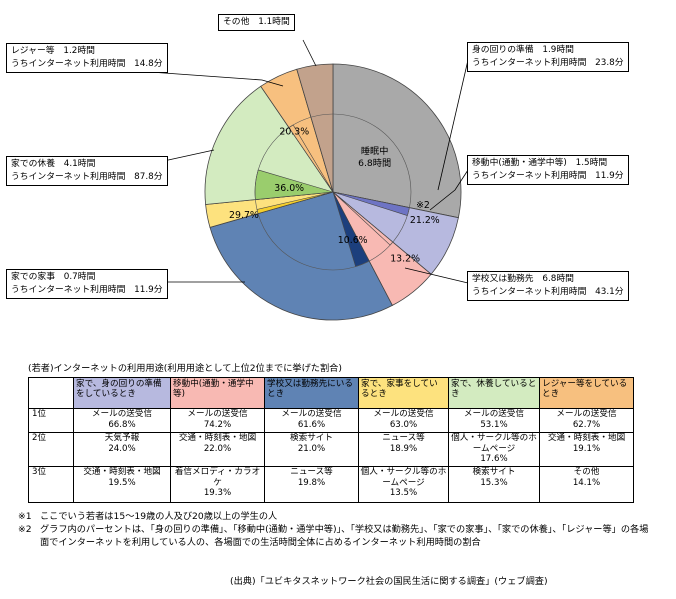  I want to click on pct-label: 20.3%, so click(294, 131).